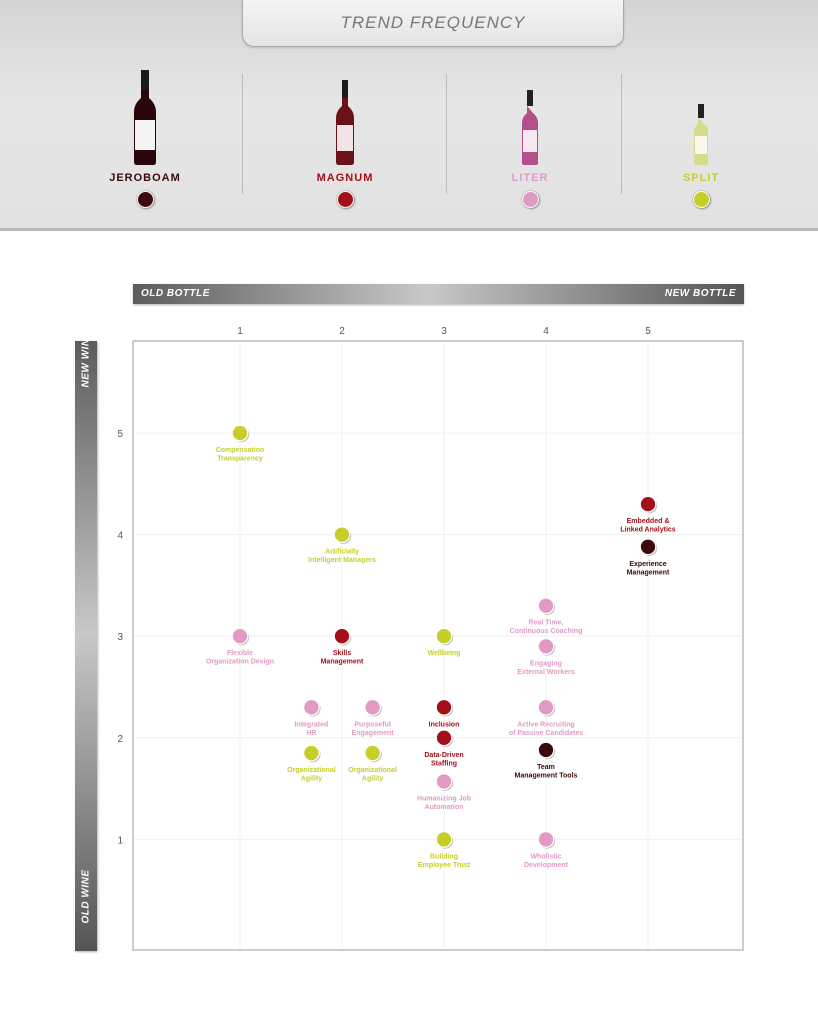 The height and width of the screenshot is (1024, 818). What do you see at coordinates (444, 849) in the screenshot?
I see `trend-point: Building Employee Trust` at bounding box center [444, 849].